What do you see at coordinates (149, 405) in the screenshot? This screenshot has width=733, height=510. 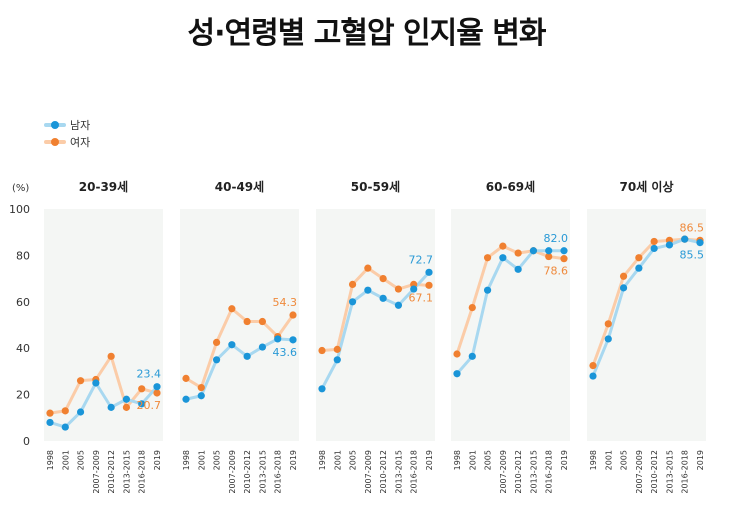 I see `end-label-female: 20.7` at bounding box center [149, 405].